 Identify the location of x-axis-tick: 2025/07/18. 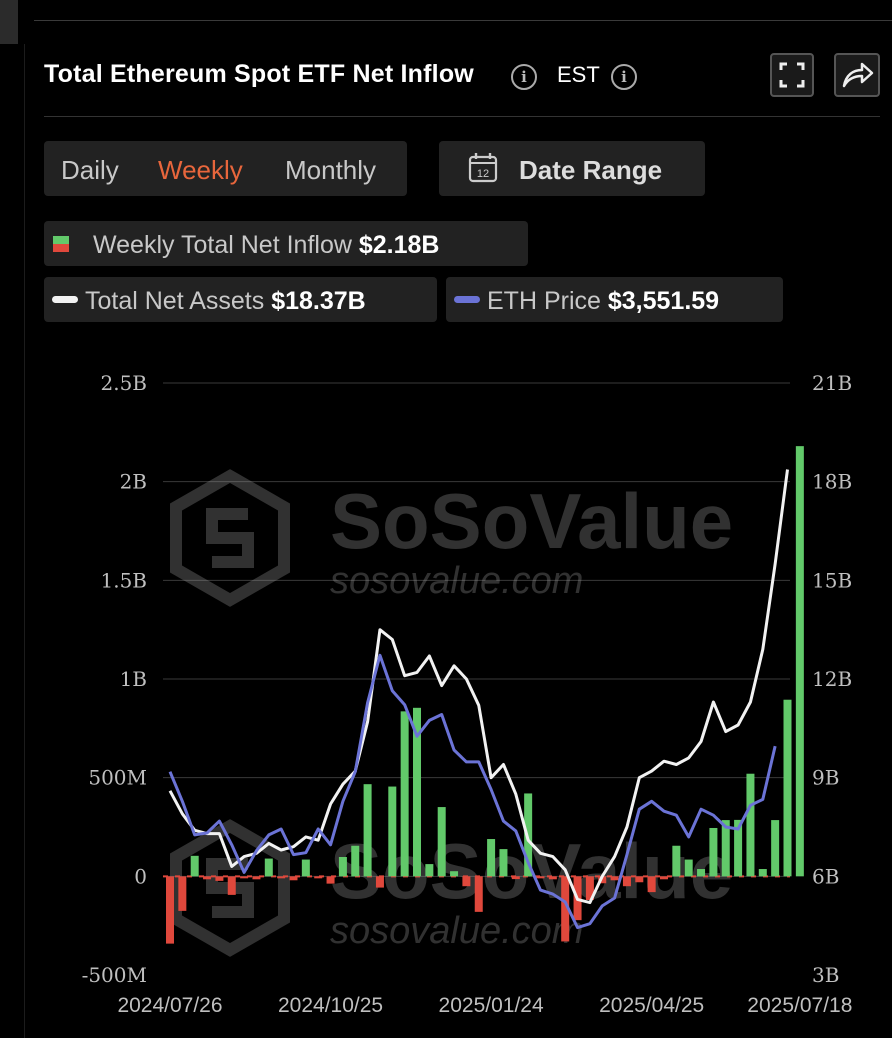
(799, 1005).